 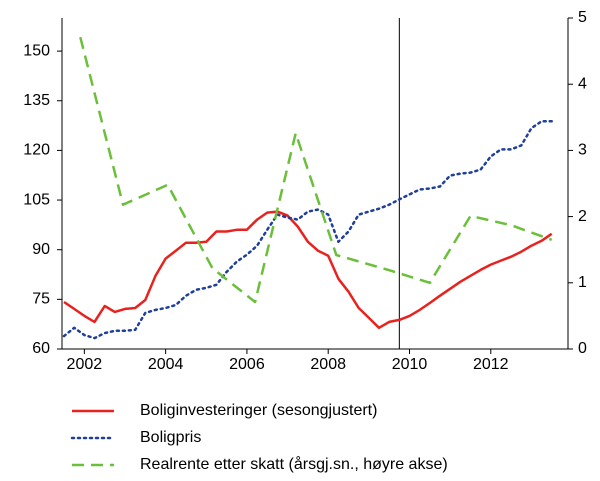 What do you see at coordinates (170, 437) in the screenshot?
I see `legend-label: Boligpris` at bounding box center [170, 437].